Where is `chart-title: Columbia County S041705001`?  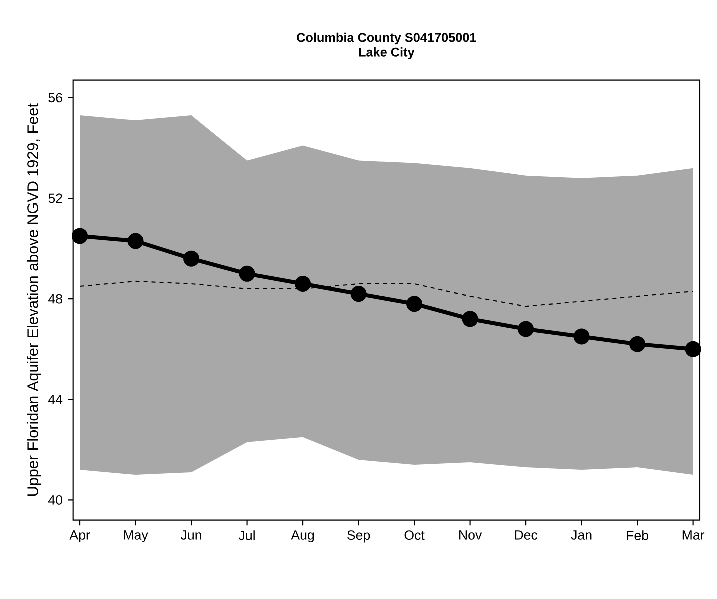 chart-title: Columbia County S041705001 is located at coordinates (386, 38).